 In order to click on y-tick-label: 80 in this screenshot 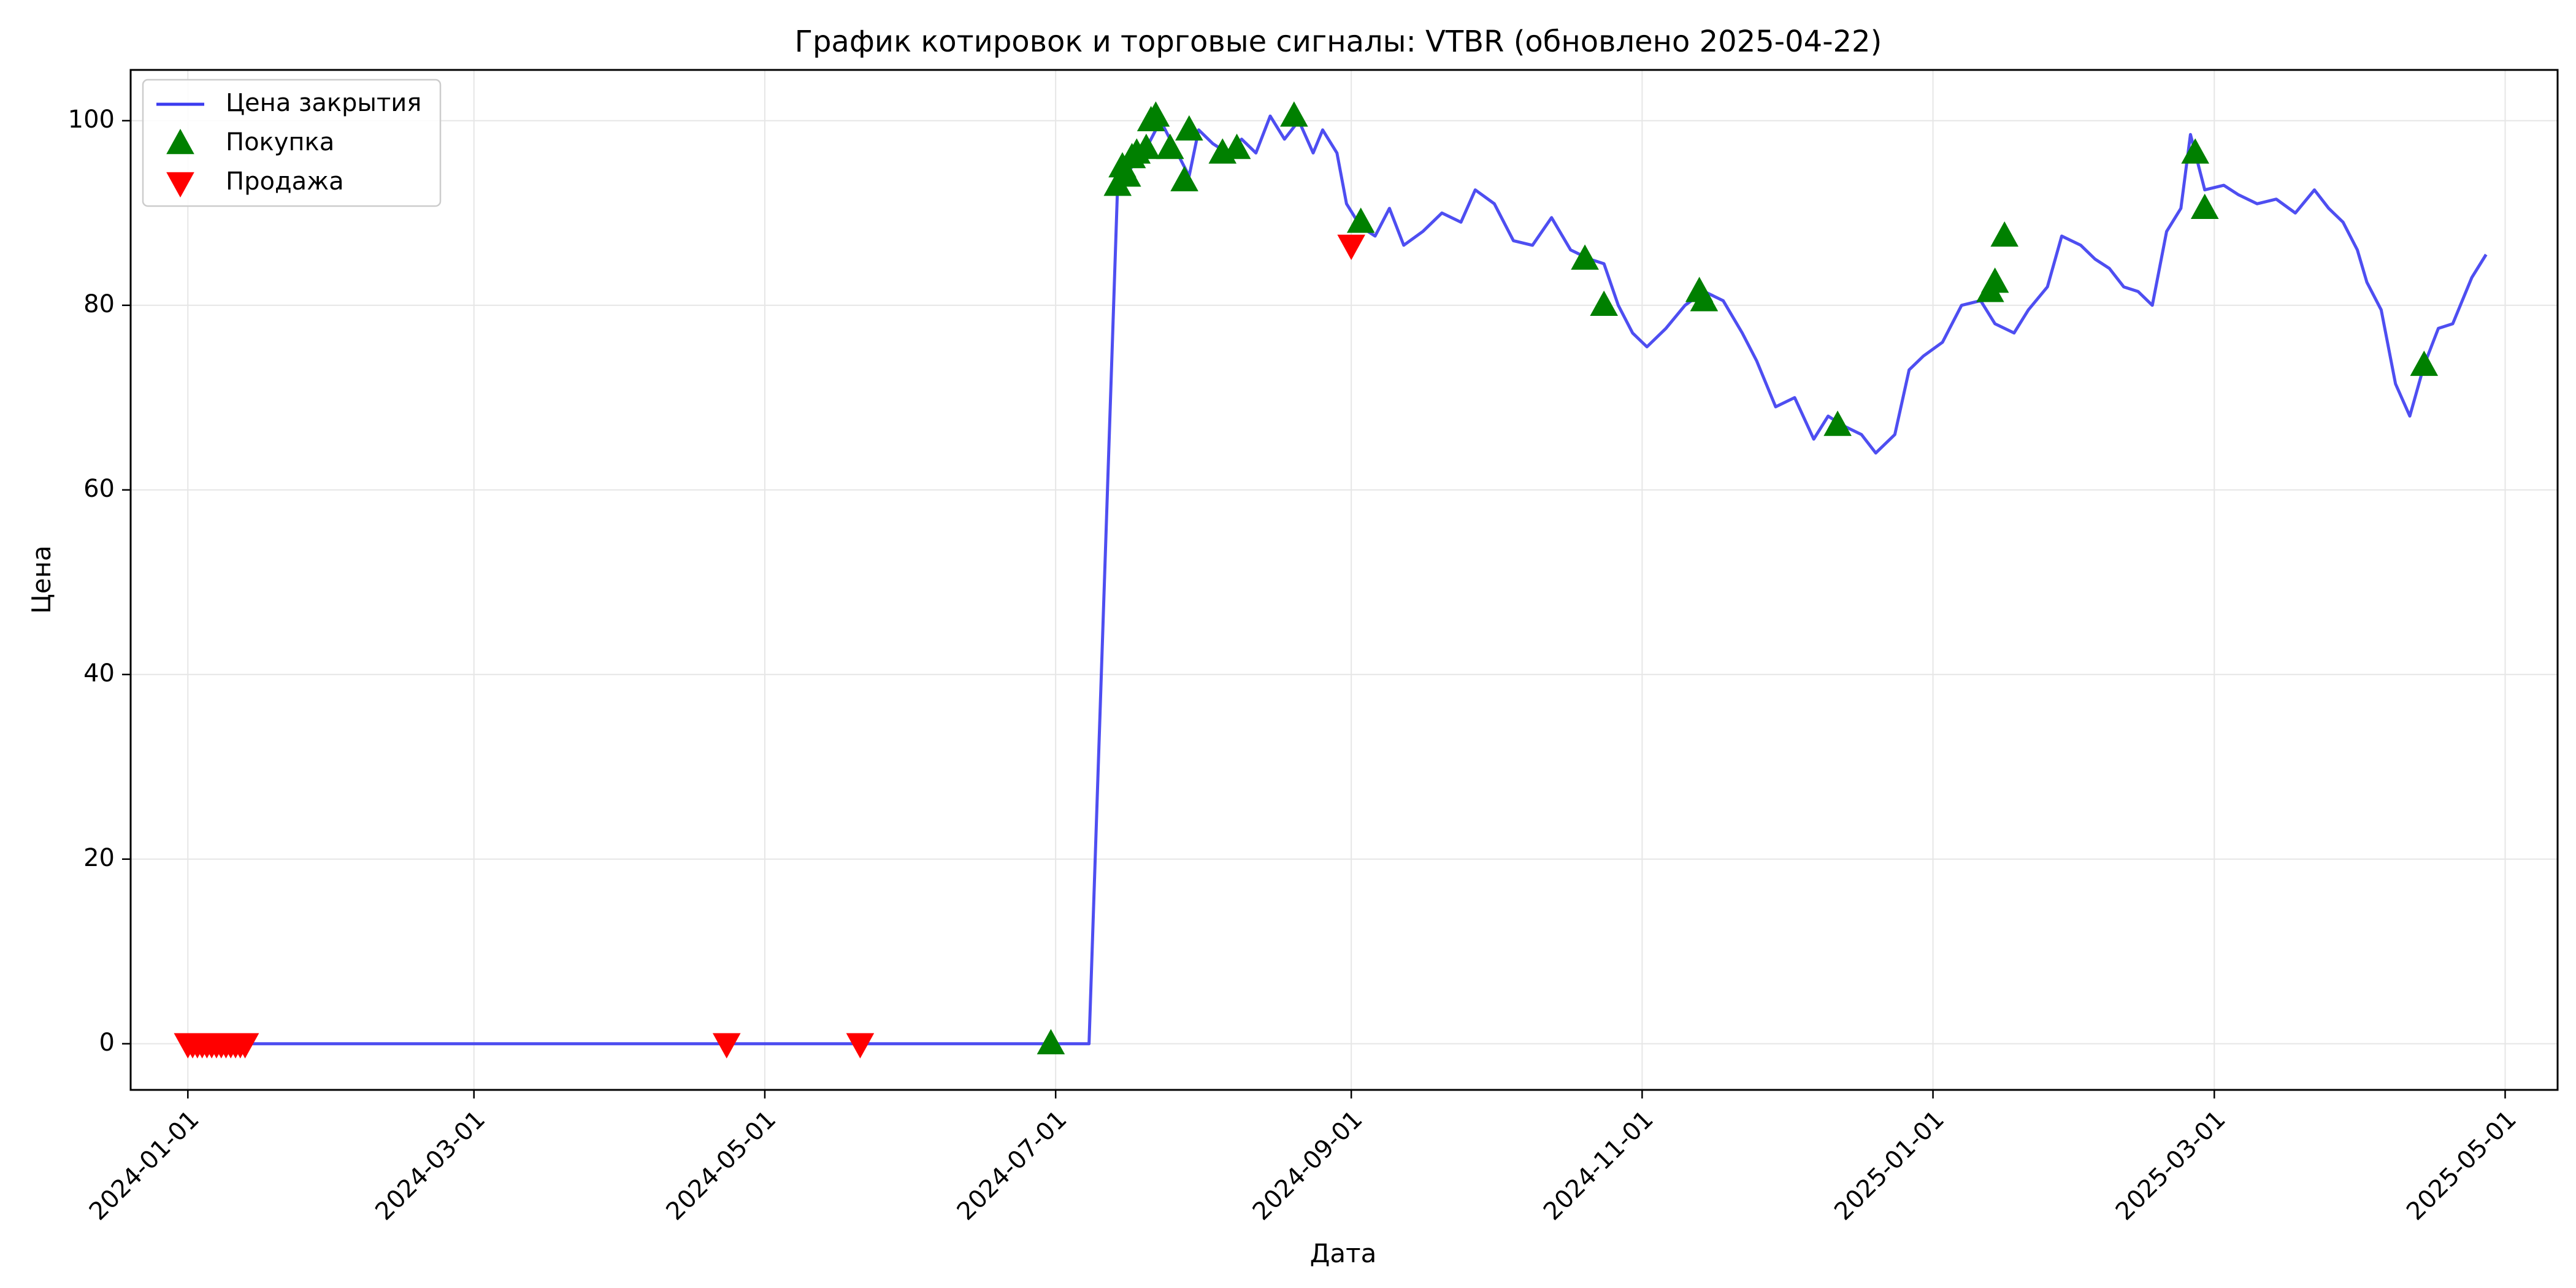, I will do `click(99, 304)`.